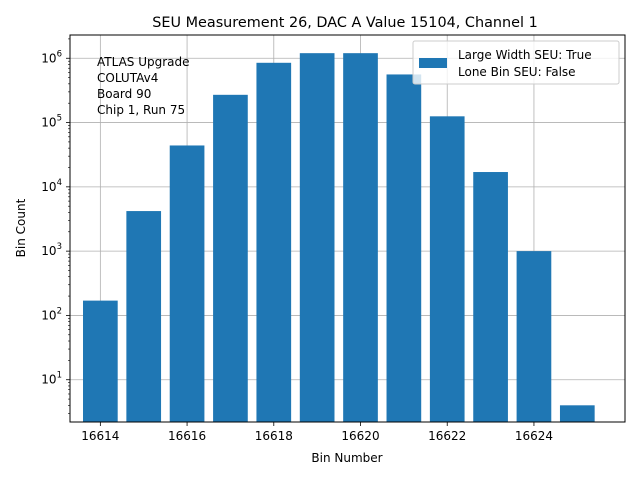  I want to click on annotation-line: COLUTAv4, so click(127, 78).